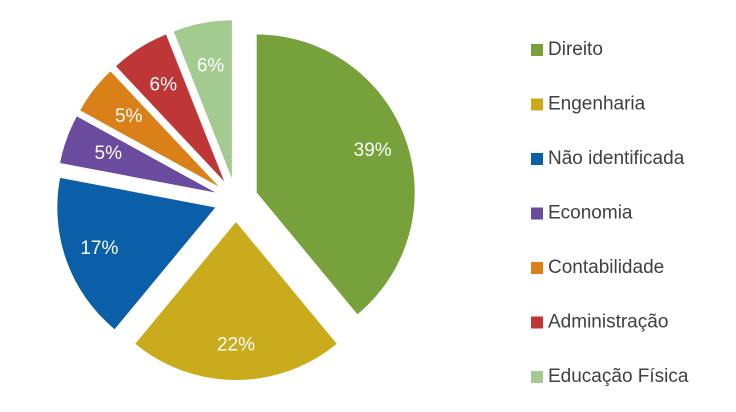 This screenshot has height=412, width=736. Describe the element at coordinates (618, 376) in the screenshot. I see `legend-label: Educação Física` at that location.